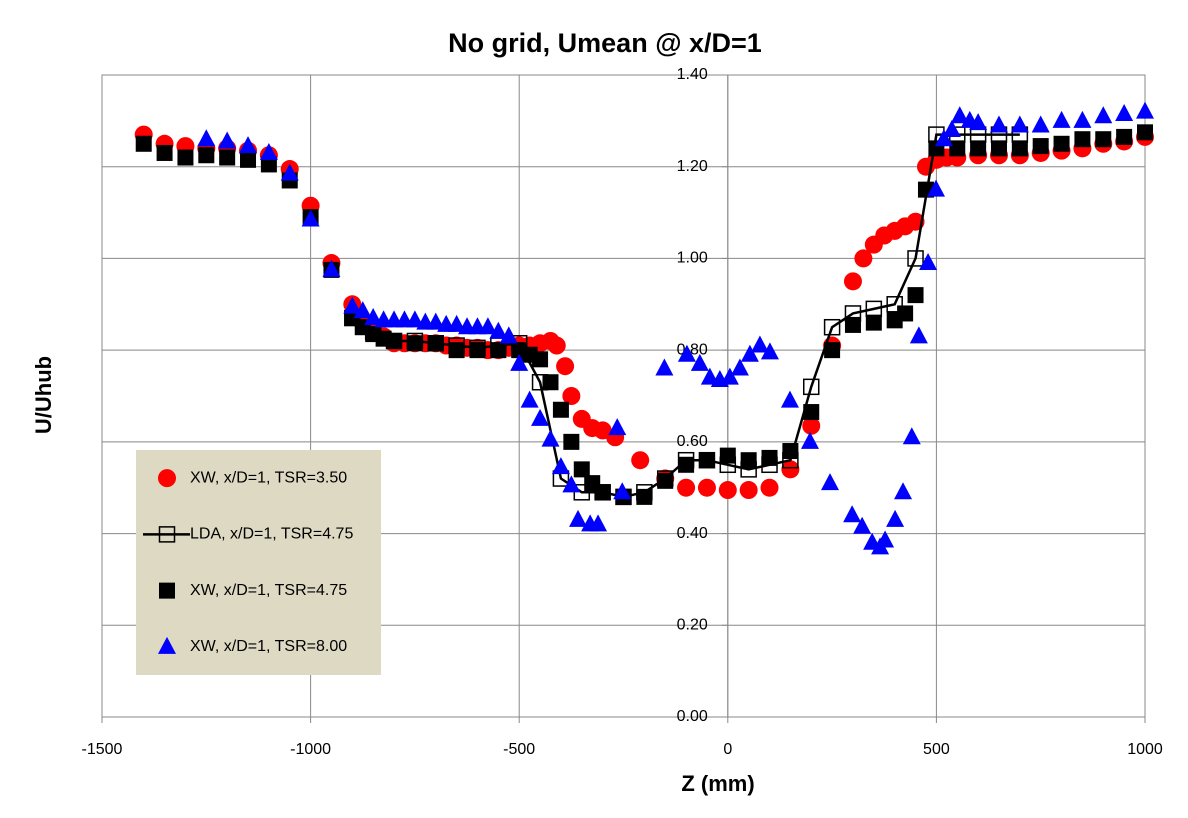  What do you see at coordinates (268, 590) in the screenshot?
I see `legend-label: XW, x/D=1, TSR=4.75` at bounding box center [268, 590].